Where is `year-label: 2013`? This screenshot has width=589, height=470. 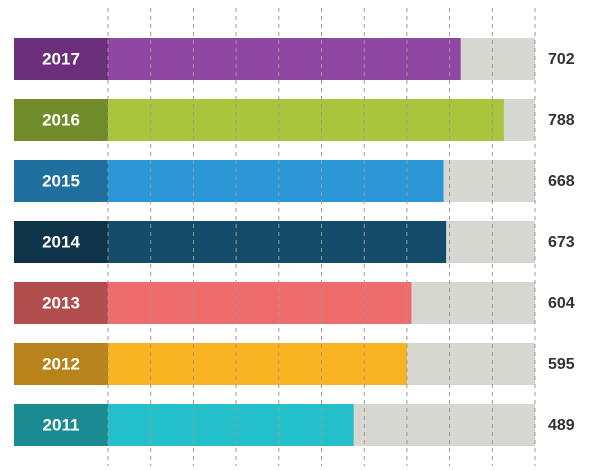
year-label: 2013 is located at coordinates (61, 302).